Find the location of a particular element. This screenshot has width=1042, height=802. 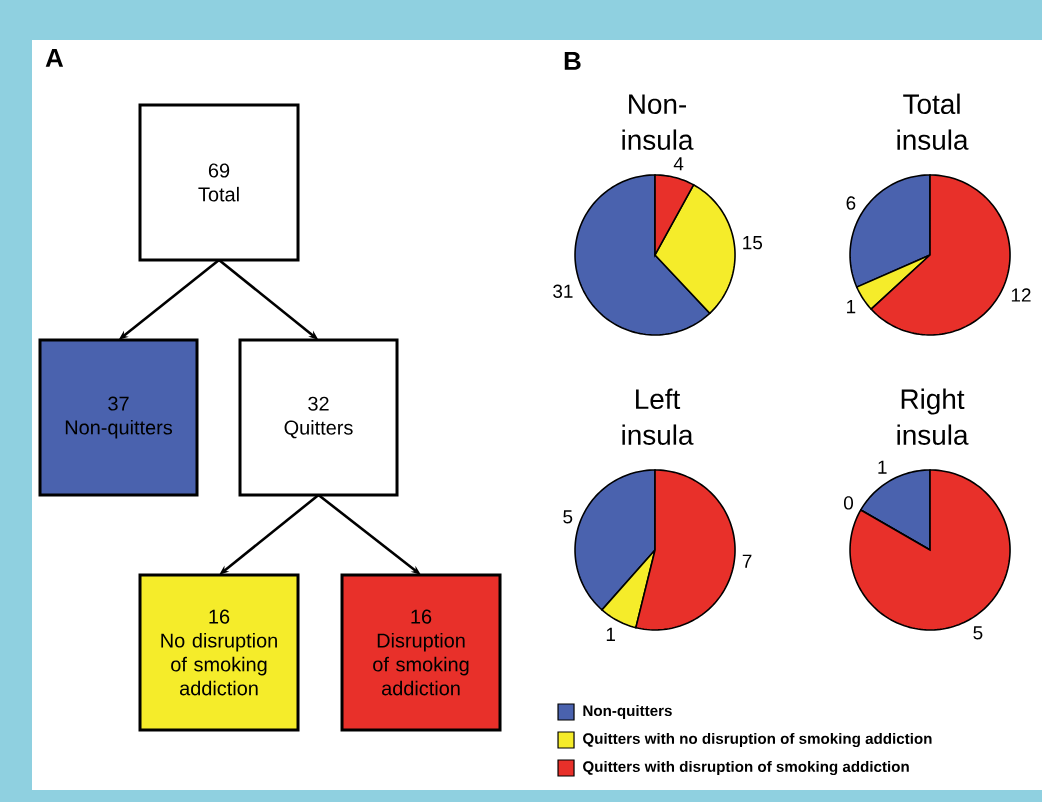

data-label: 7 is located at coordinates (747, 561).